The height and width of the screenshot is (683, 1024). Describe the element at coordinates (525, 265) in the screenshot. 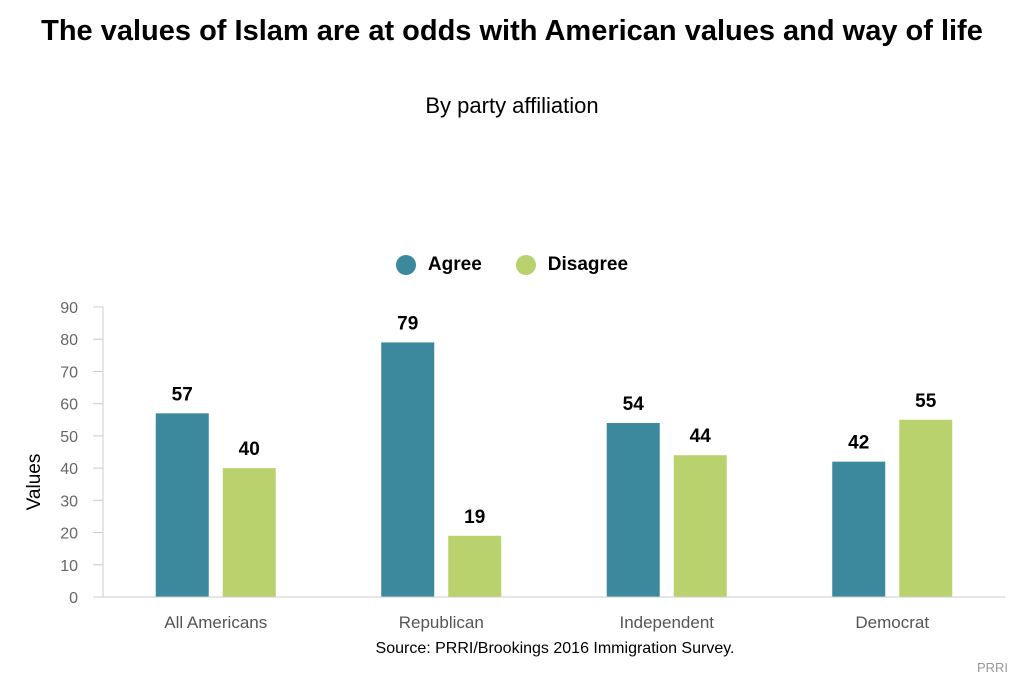

I see `legend-swatch-disagree` at that location.